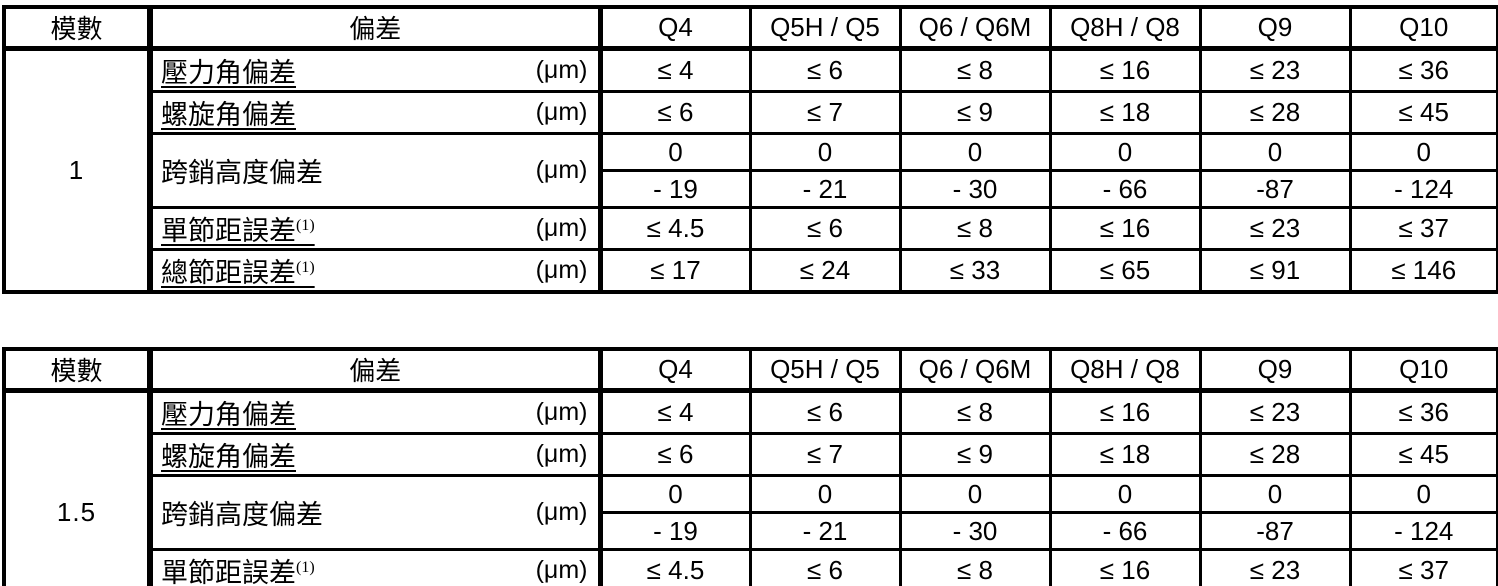 The height and width of the screenshot is (586, 1498). I want to click on row-label-total-pitch: 總節距誤差(1) (μm), so click(375, 271).